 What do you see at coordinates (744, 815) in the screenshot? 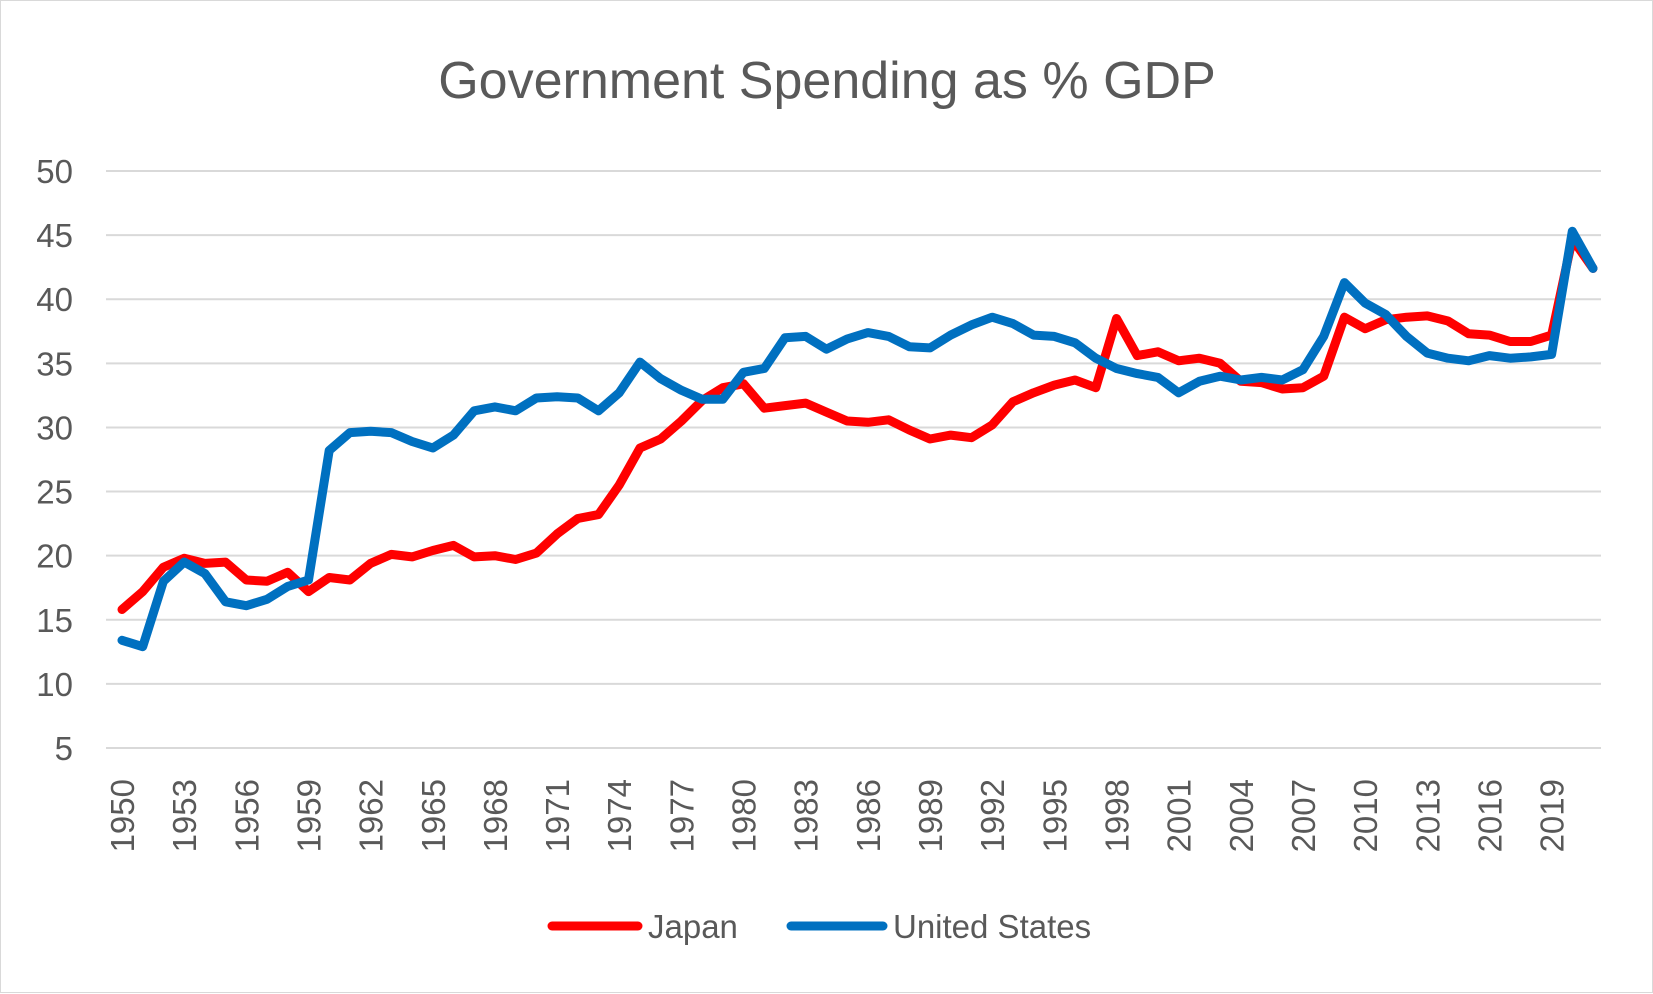
I see `x-tick-label: 1980` at bounding box center [744, 815].